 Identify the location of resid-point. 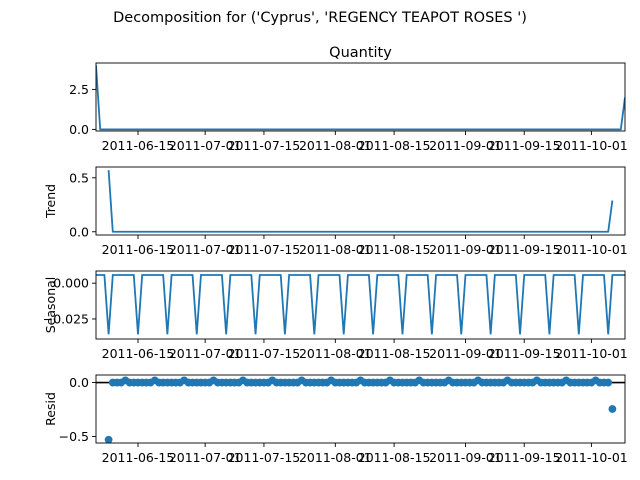
(608, 382).